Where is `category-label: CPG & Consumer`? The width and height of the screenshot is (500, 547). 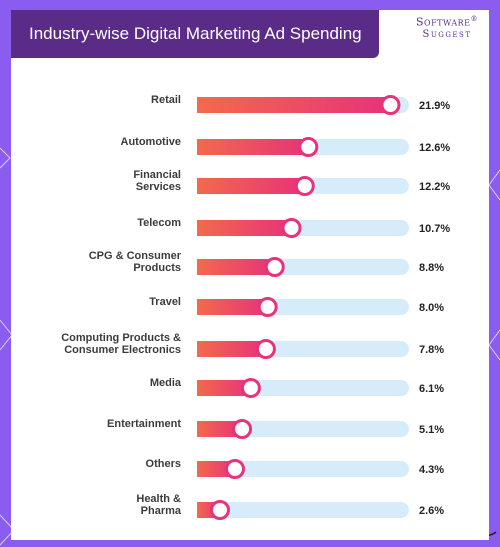
category-label: CPG & Consumer is located at coordinates (135, 256).